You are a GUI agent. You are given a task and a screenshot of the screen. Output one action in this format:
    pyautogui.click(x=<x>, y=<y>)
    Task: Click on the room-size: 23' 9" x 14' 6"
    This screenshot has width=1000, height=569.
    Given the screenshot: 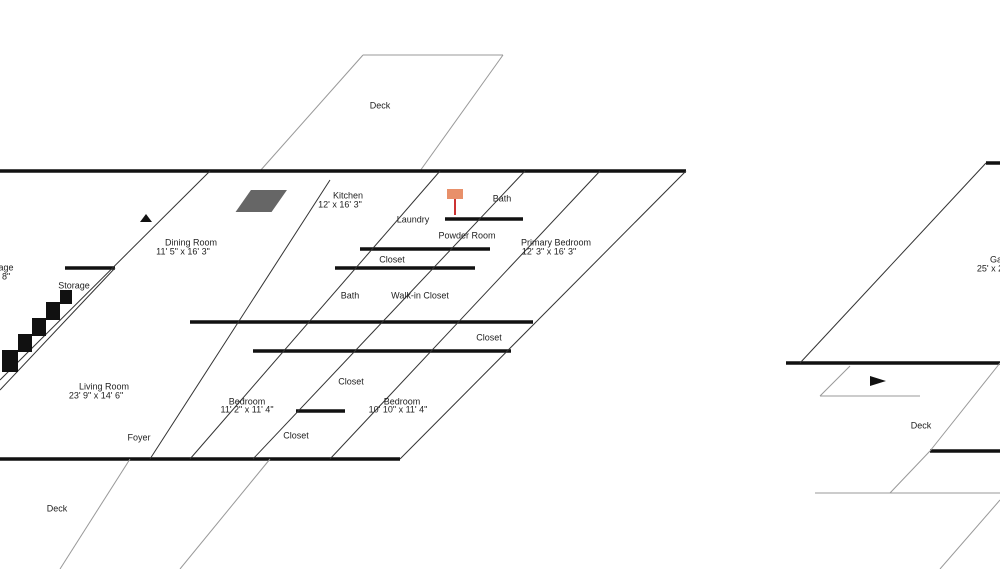 What is the action you would take?
    pyautogui.click(x=96, y=395)
    